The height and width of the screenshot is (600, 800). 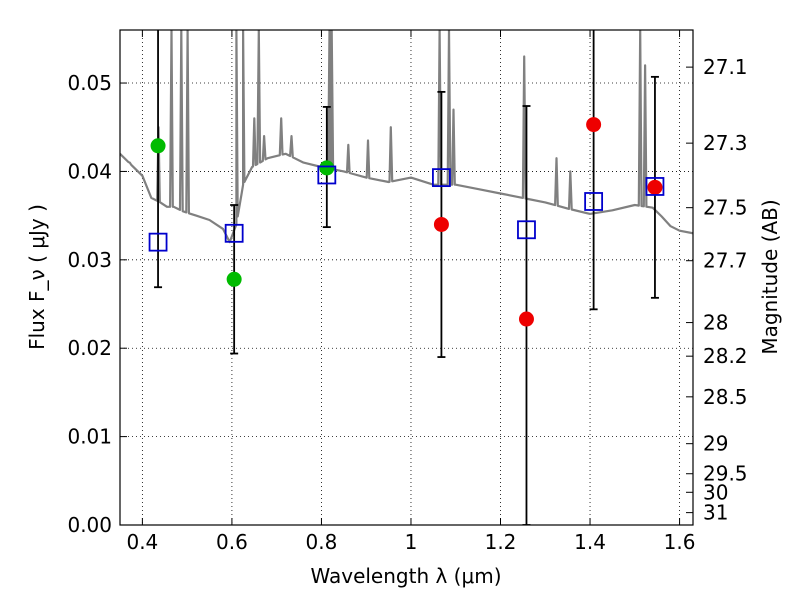 What do you see at coordinates (89, 171) in the screenshot?
I see `y-tick-label: 0.04` at bounding box center [89, 171].